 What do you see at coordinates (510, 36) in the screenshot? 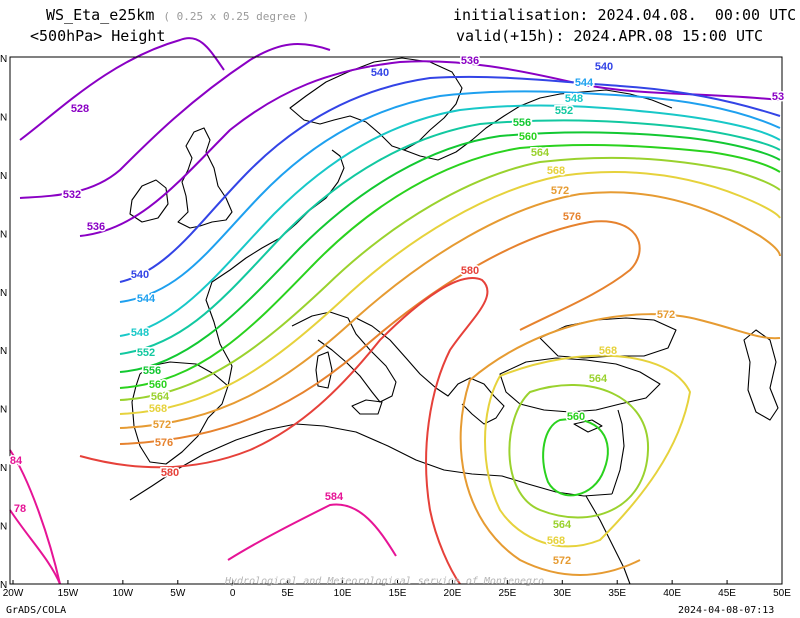
I see `valid-label: valid(+15h):` at bounding box center [510, 36].